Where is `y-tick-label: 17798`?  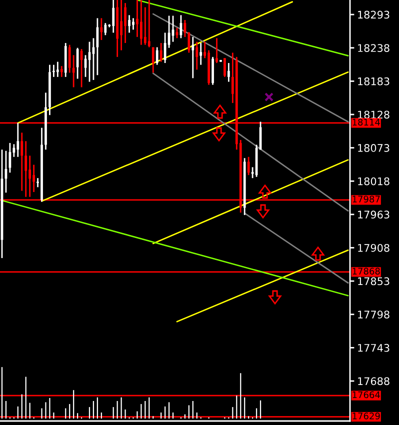 y-tick-label: 17798 is located at coordinates (374, 314).